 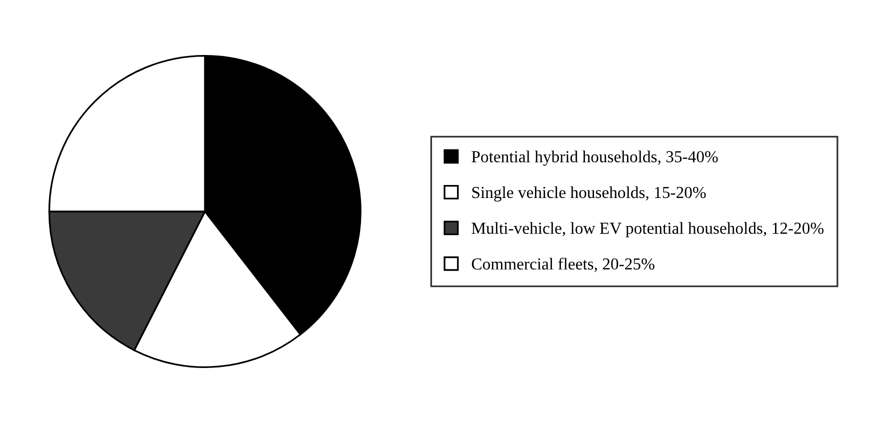 What do you see at coordinates (589, 194) in the screenshot?
I see `legend-label: Single vehicle households, 15-20%` at bounding box center [589, 194].